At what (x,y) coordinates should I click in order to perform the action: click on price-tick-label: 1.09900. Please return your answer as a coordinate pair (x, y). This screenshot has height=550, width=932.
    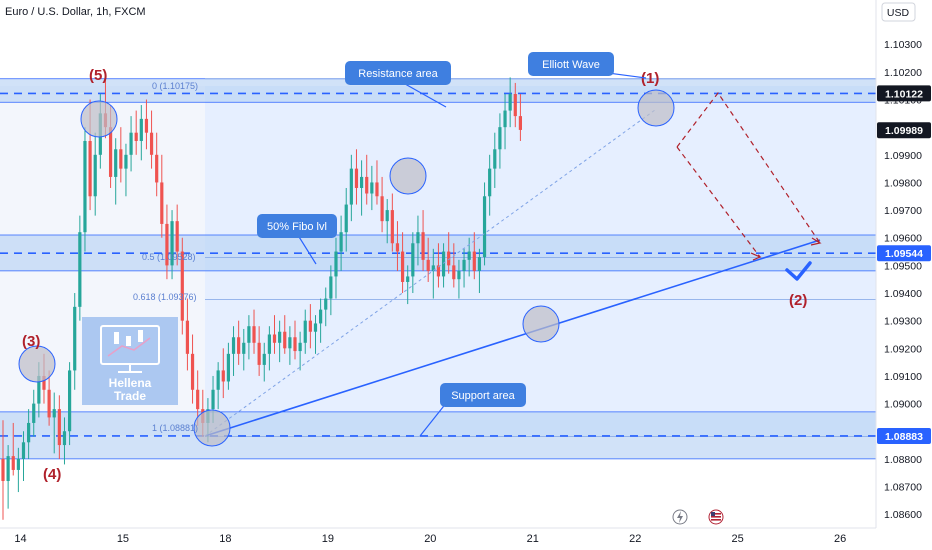
    Looking at the image, I should click on (903, 156).